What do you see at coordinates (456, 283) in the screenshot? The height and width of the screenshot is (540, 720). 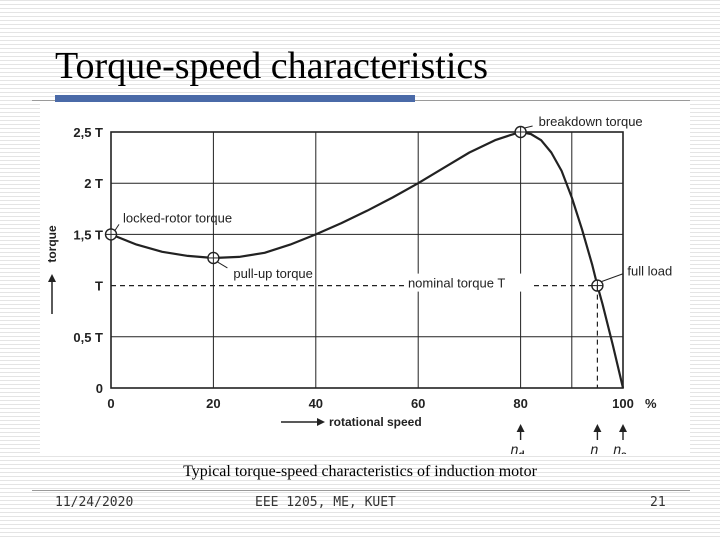 I see `nominal-torque-label: nominal torque T` at bounding box center [456, 283].